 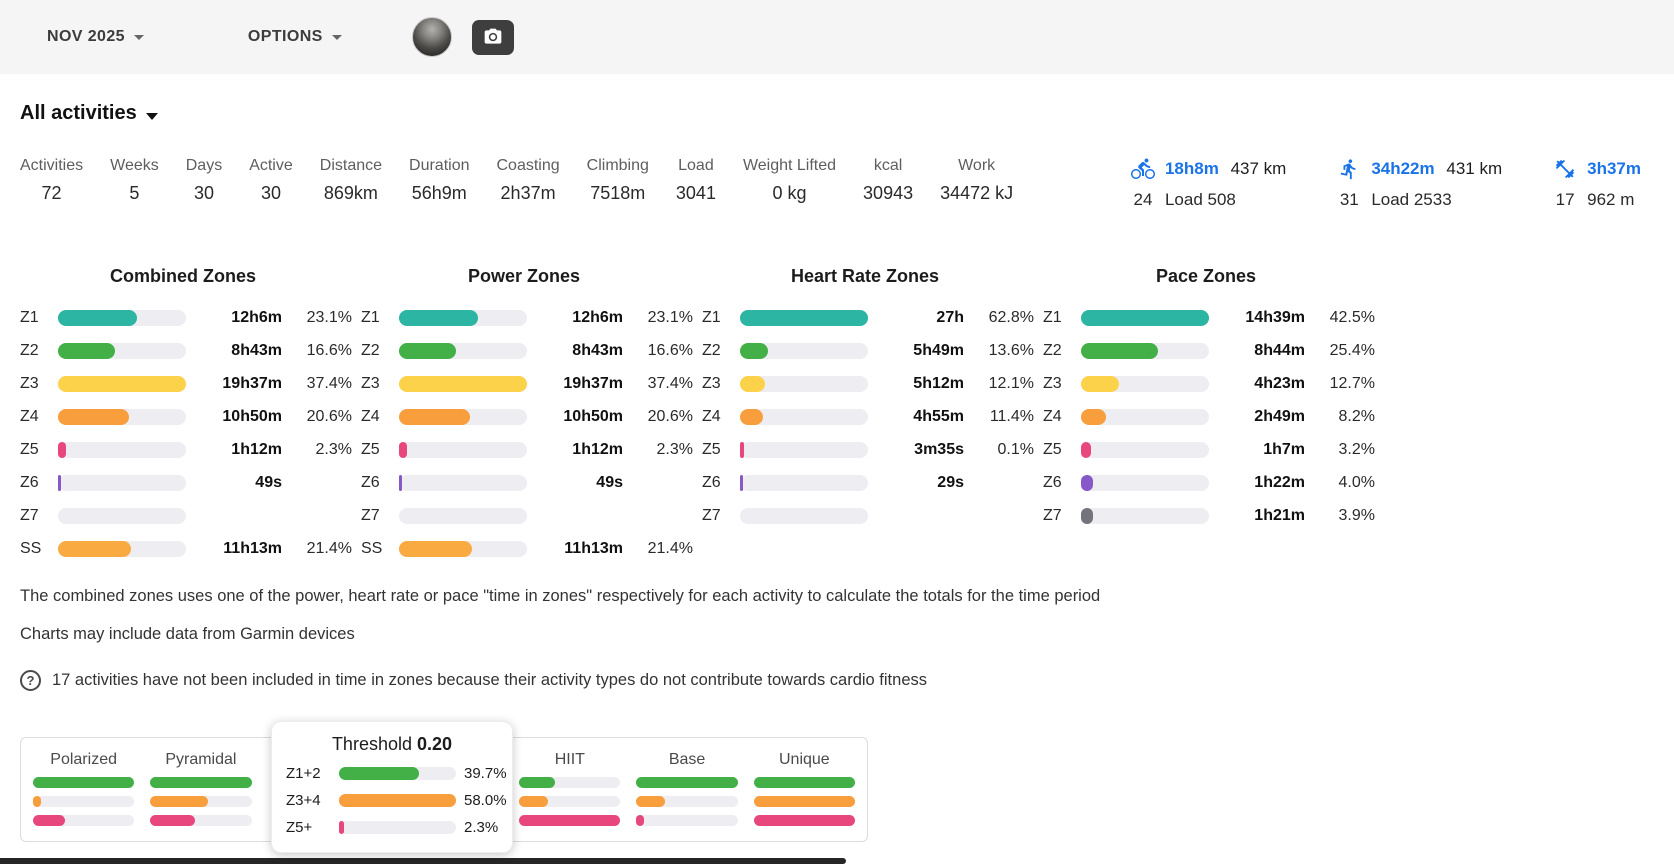 What do you see at coordinates (431, 37) in the screenshot?
I see `avatar` at bounding box center [431, 37].